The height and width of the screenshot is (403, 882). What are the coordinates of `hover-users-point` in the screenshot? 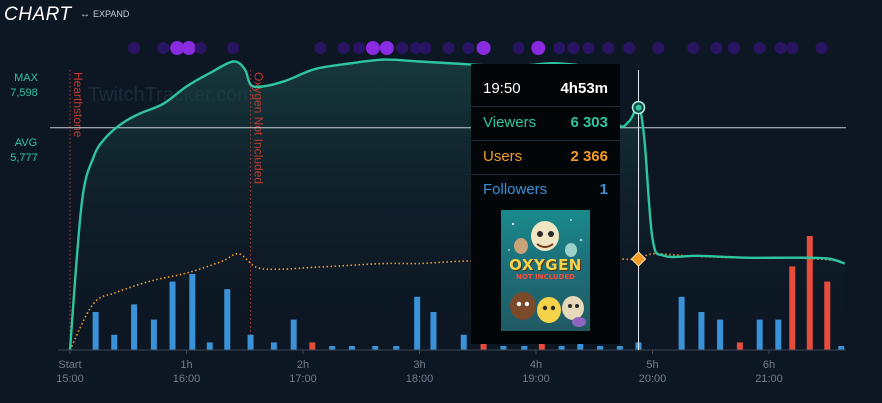 It's located at (638, 259).